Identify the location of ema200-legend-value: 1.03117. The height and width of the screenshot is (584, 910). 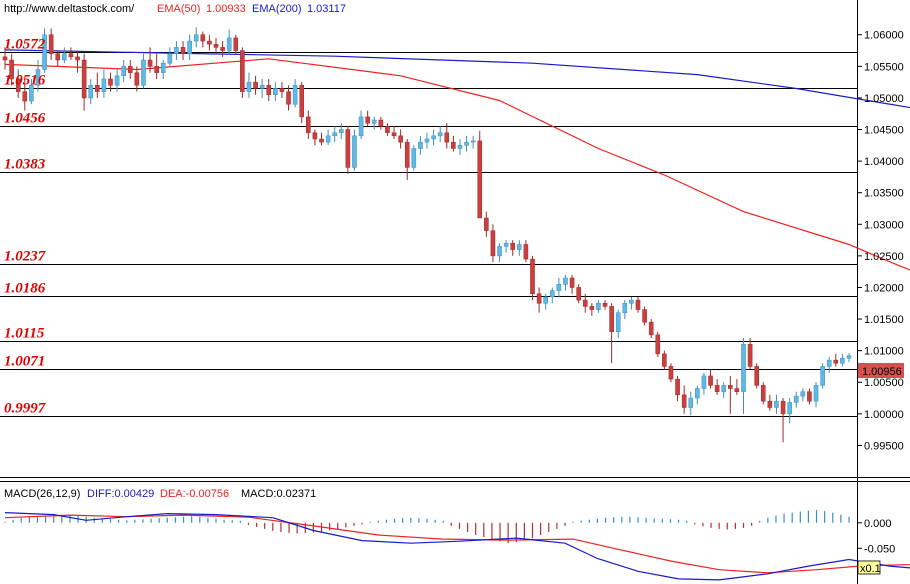
(326, 9).